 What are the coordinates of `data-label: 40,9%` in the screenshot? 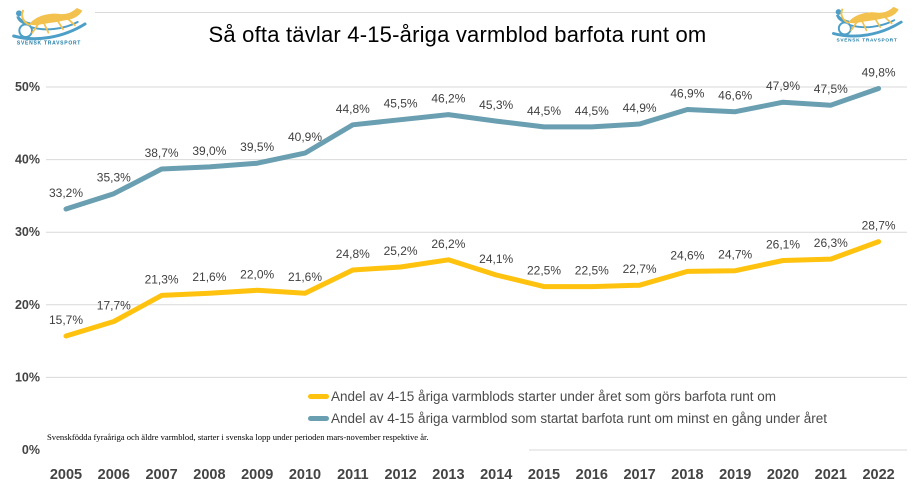 It's located at (305, 137).